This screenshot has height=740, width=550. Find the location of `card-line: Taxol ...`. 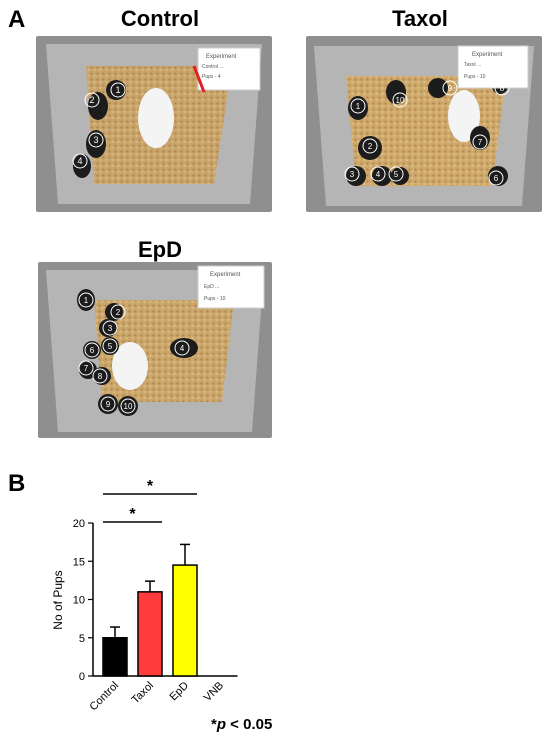

card-line: Taxol ... is located at coordinates (472, 65).